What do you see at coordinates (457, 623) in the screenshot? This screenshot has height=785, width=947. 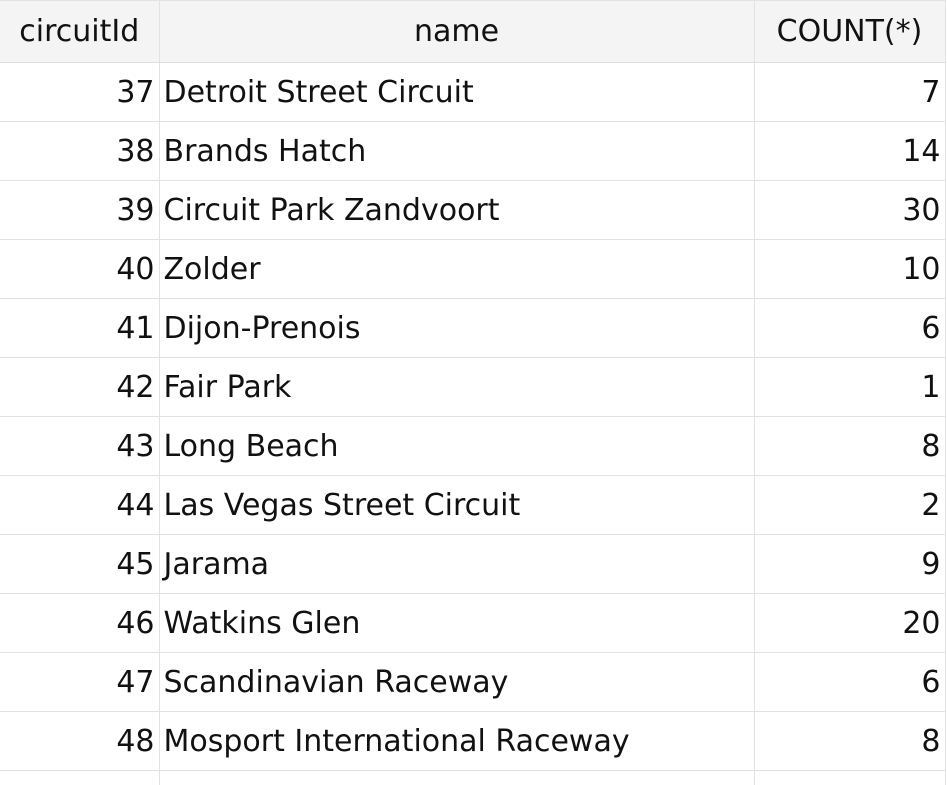 I see `cell-name: Watkins Glen` at bounding box center [457, 623].